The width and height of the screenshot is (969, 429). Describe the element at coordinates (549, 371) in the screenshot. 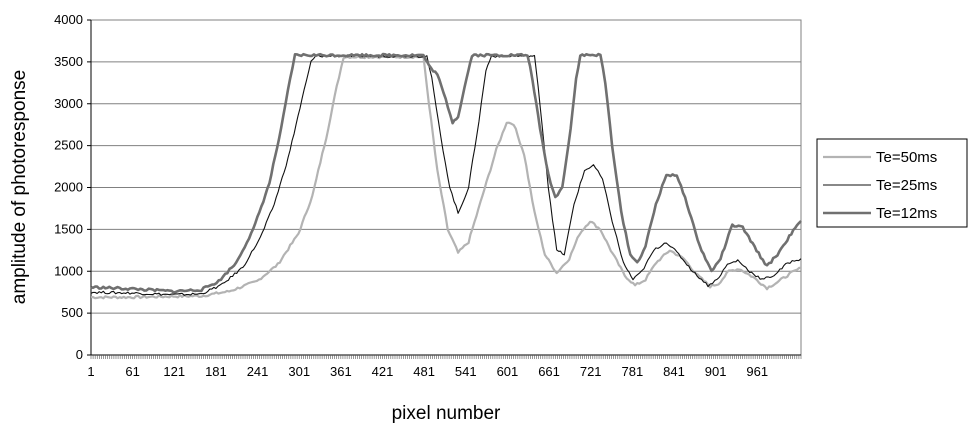

I see `x-tick-label: 661` at that location.